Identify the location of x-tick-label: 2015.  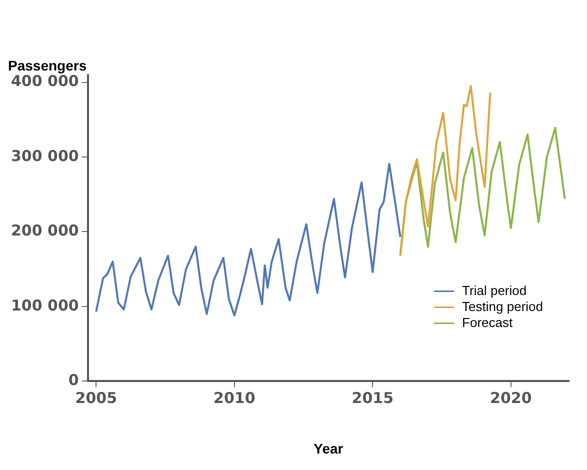
(373, 398).